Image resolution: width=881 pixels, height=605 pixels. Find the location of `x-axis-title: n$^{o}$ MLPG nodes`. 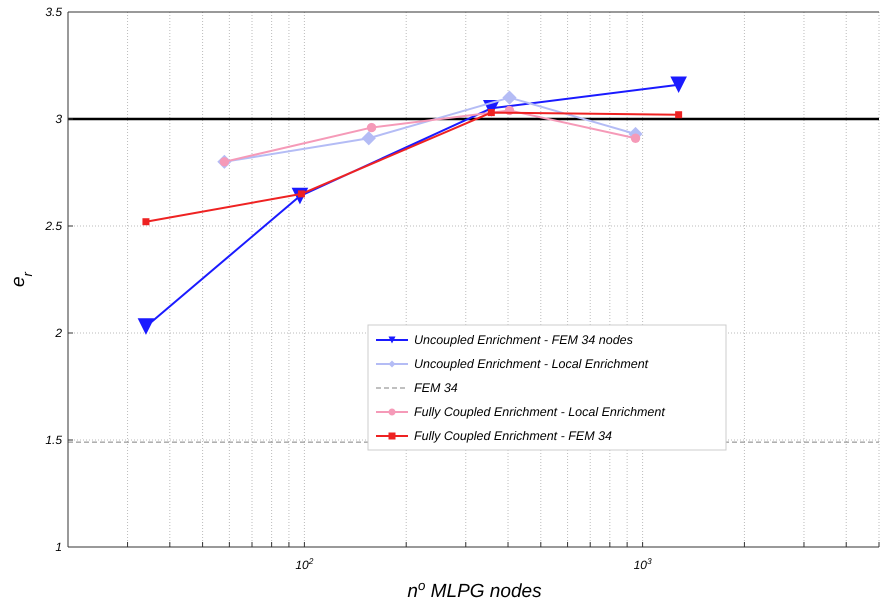

x-axis-title: n$^{o}$ MLPG nodes is located at coordinates (474, 590).